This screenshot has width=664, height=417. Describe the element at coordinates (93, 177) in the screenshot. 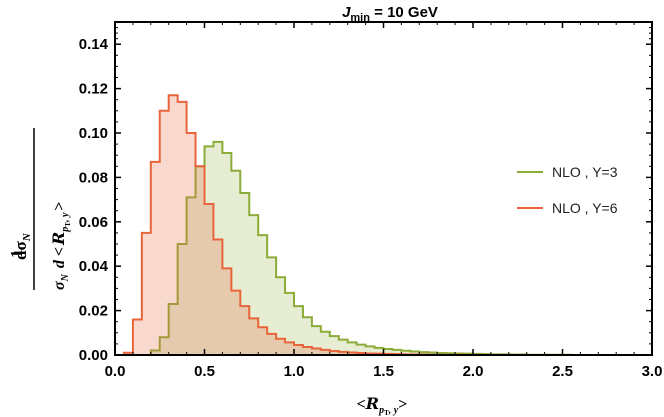

I see `y-tick-label: 0.08` at that location.